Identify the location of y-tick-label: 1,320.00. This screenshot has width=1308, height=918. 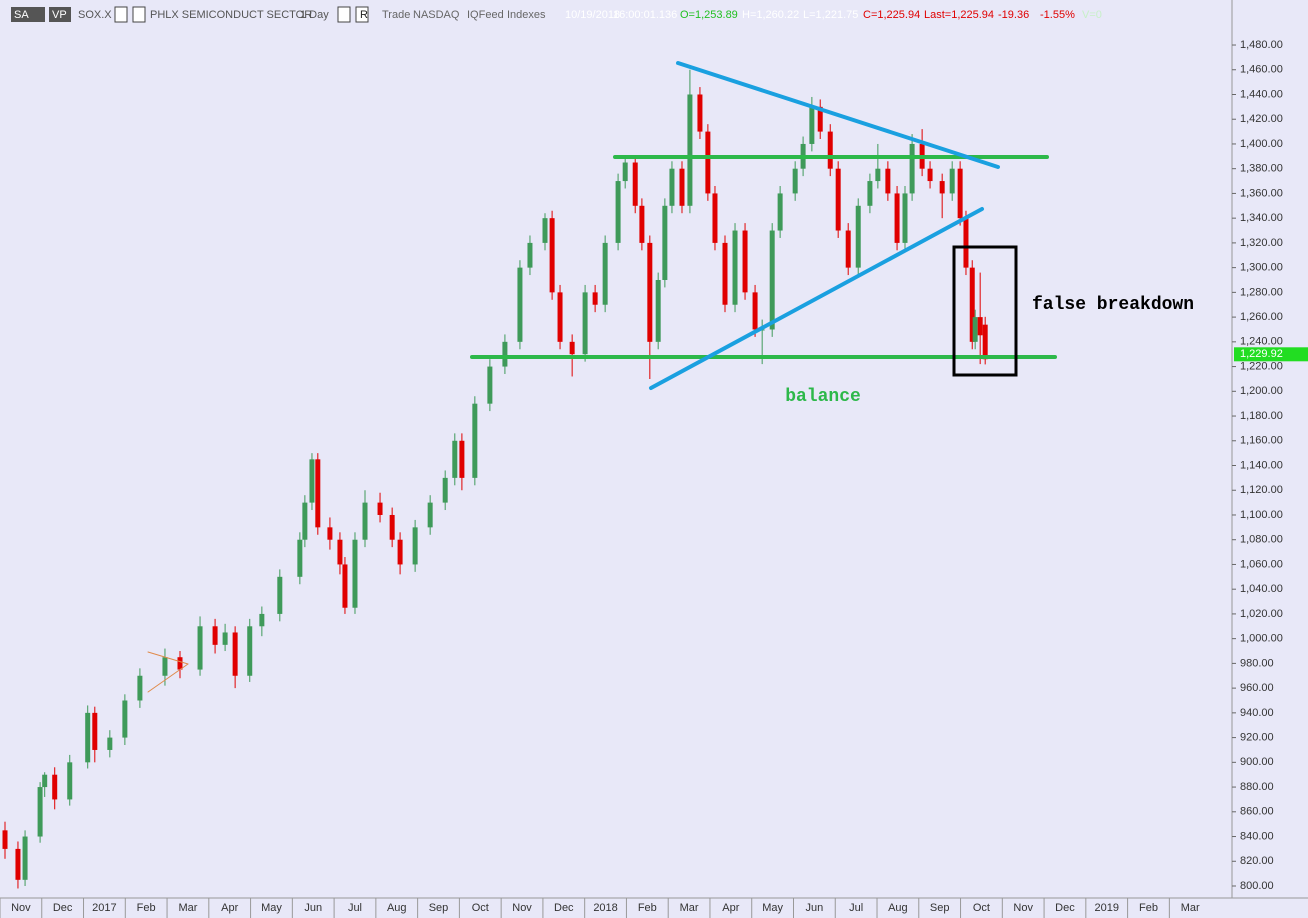
(1261, 243).